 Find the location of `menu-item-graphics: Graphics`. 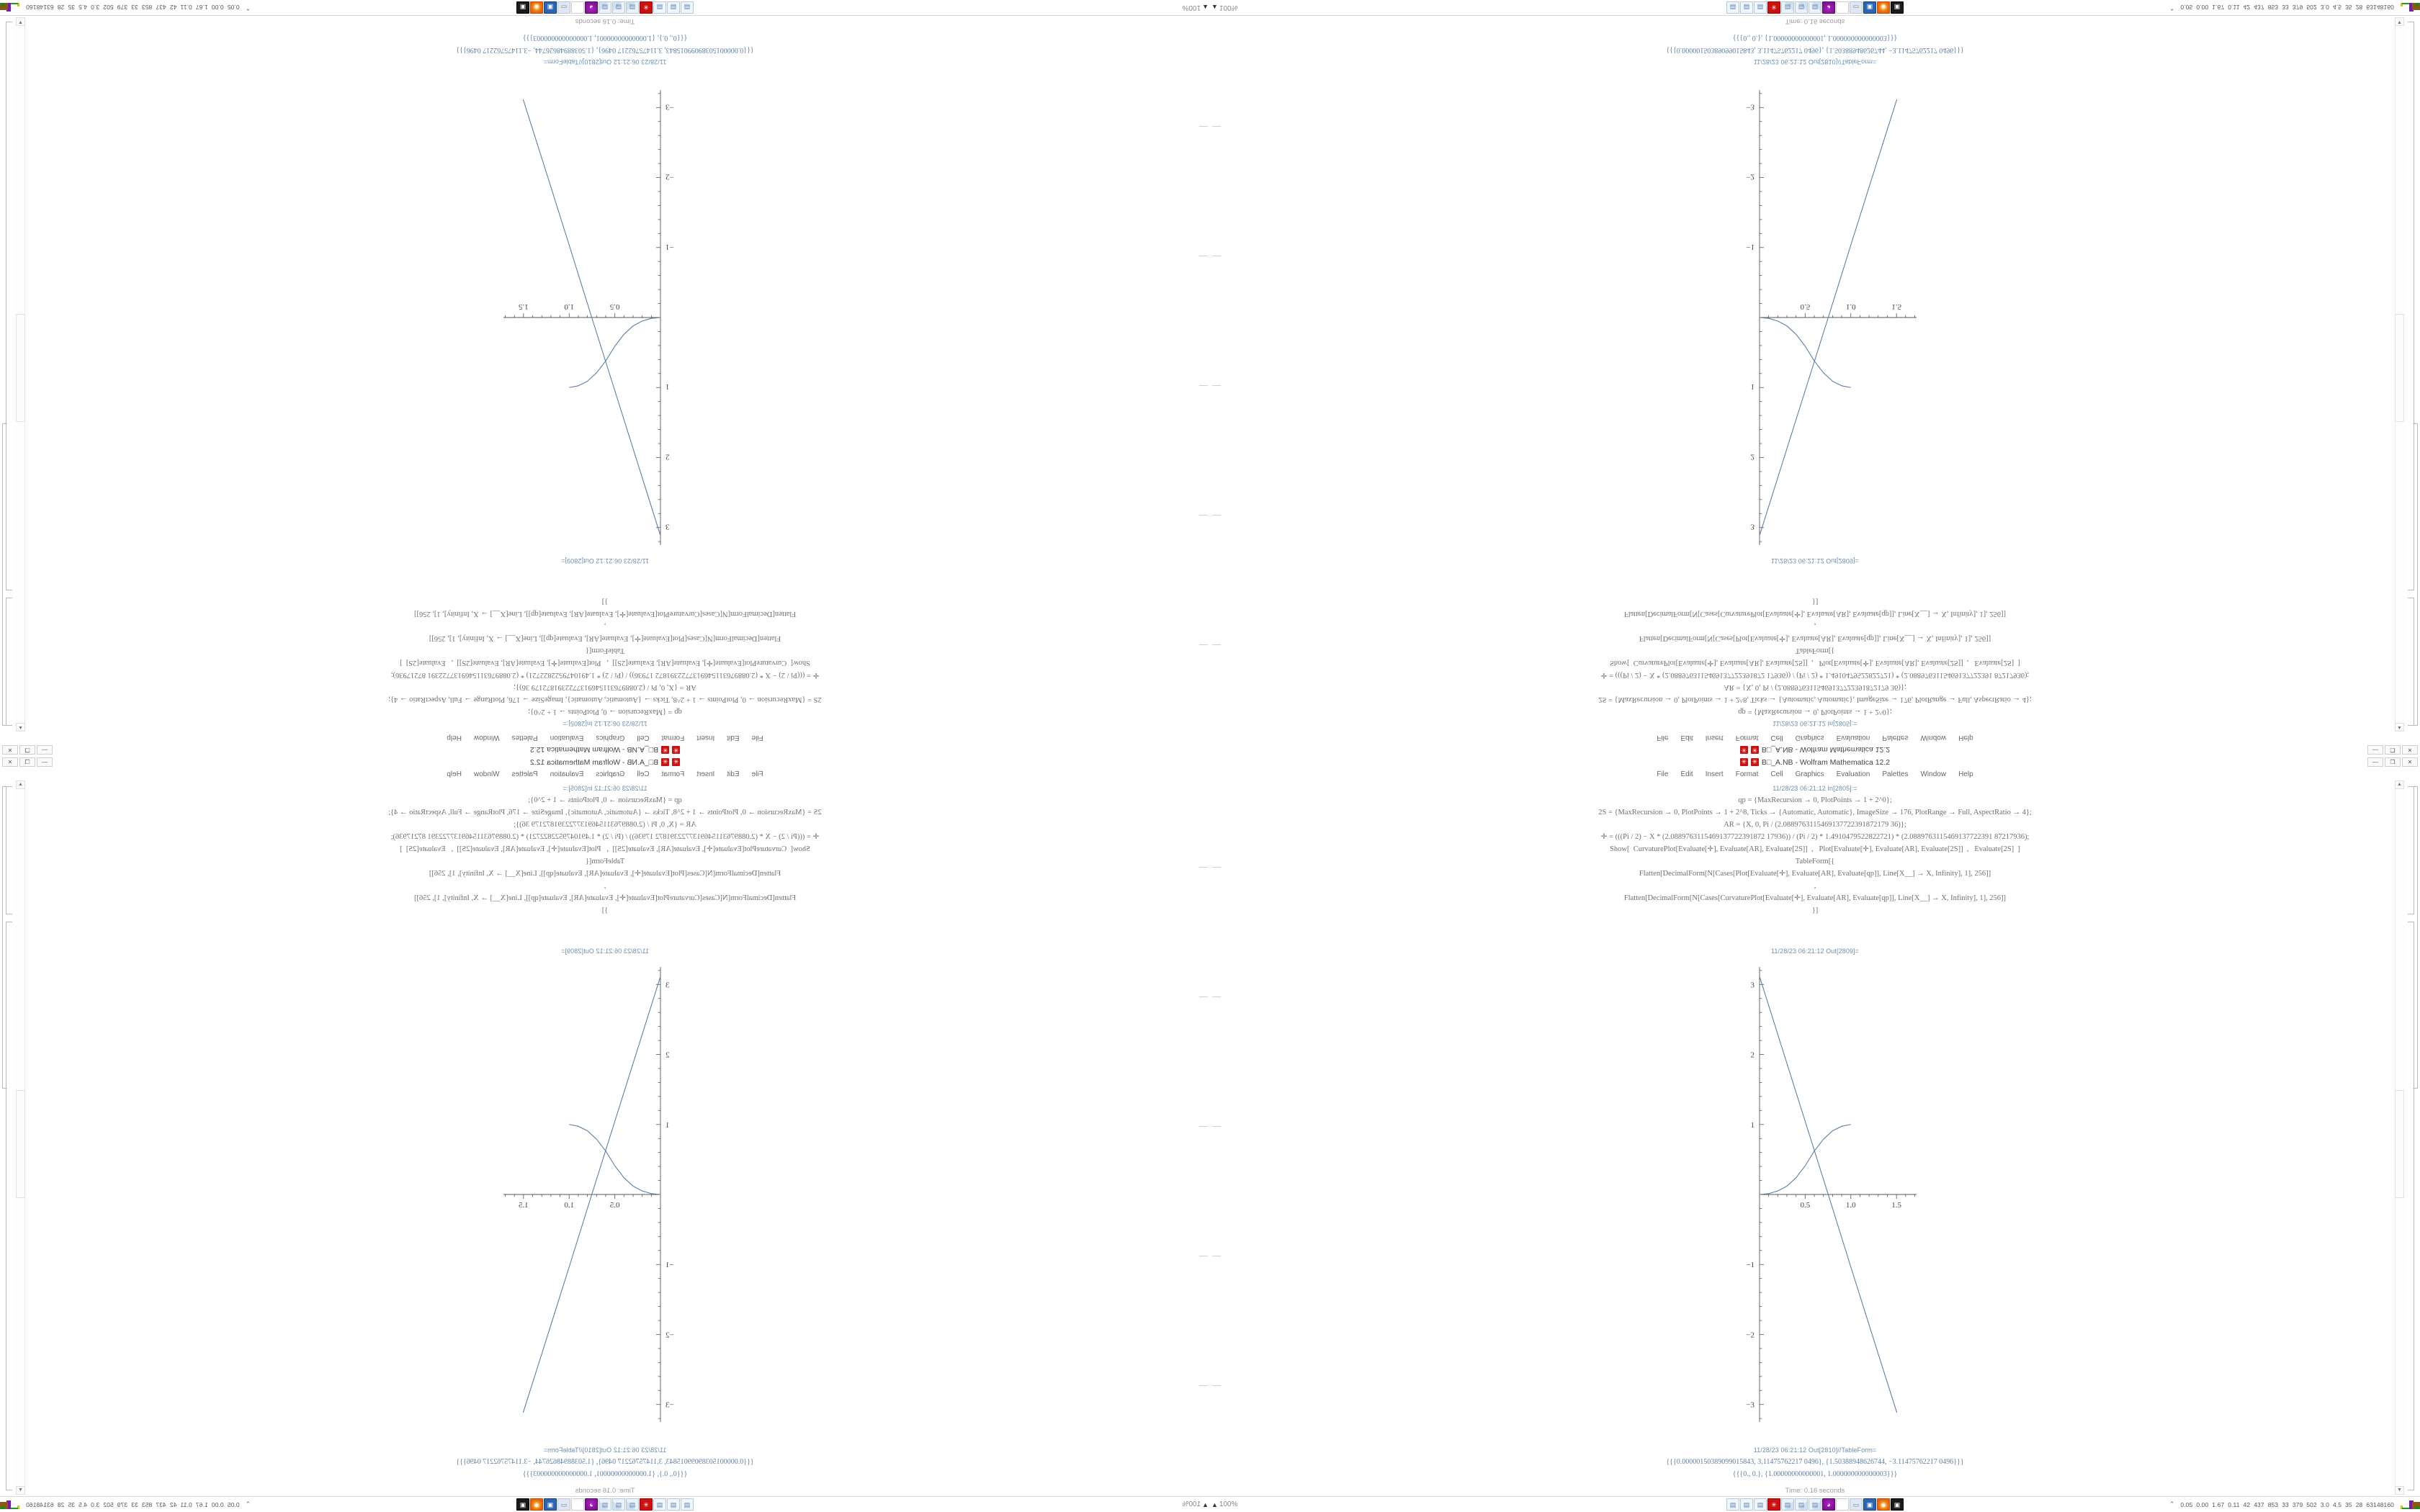

menu-item-graphics: Graphics is located at coordinates (1809, 774).